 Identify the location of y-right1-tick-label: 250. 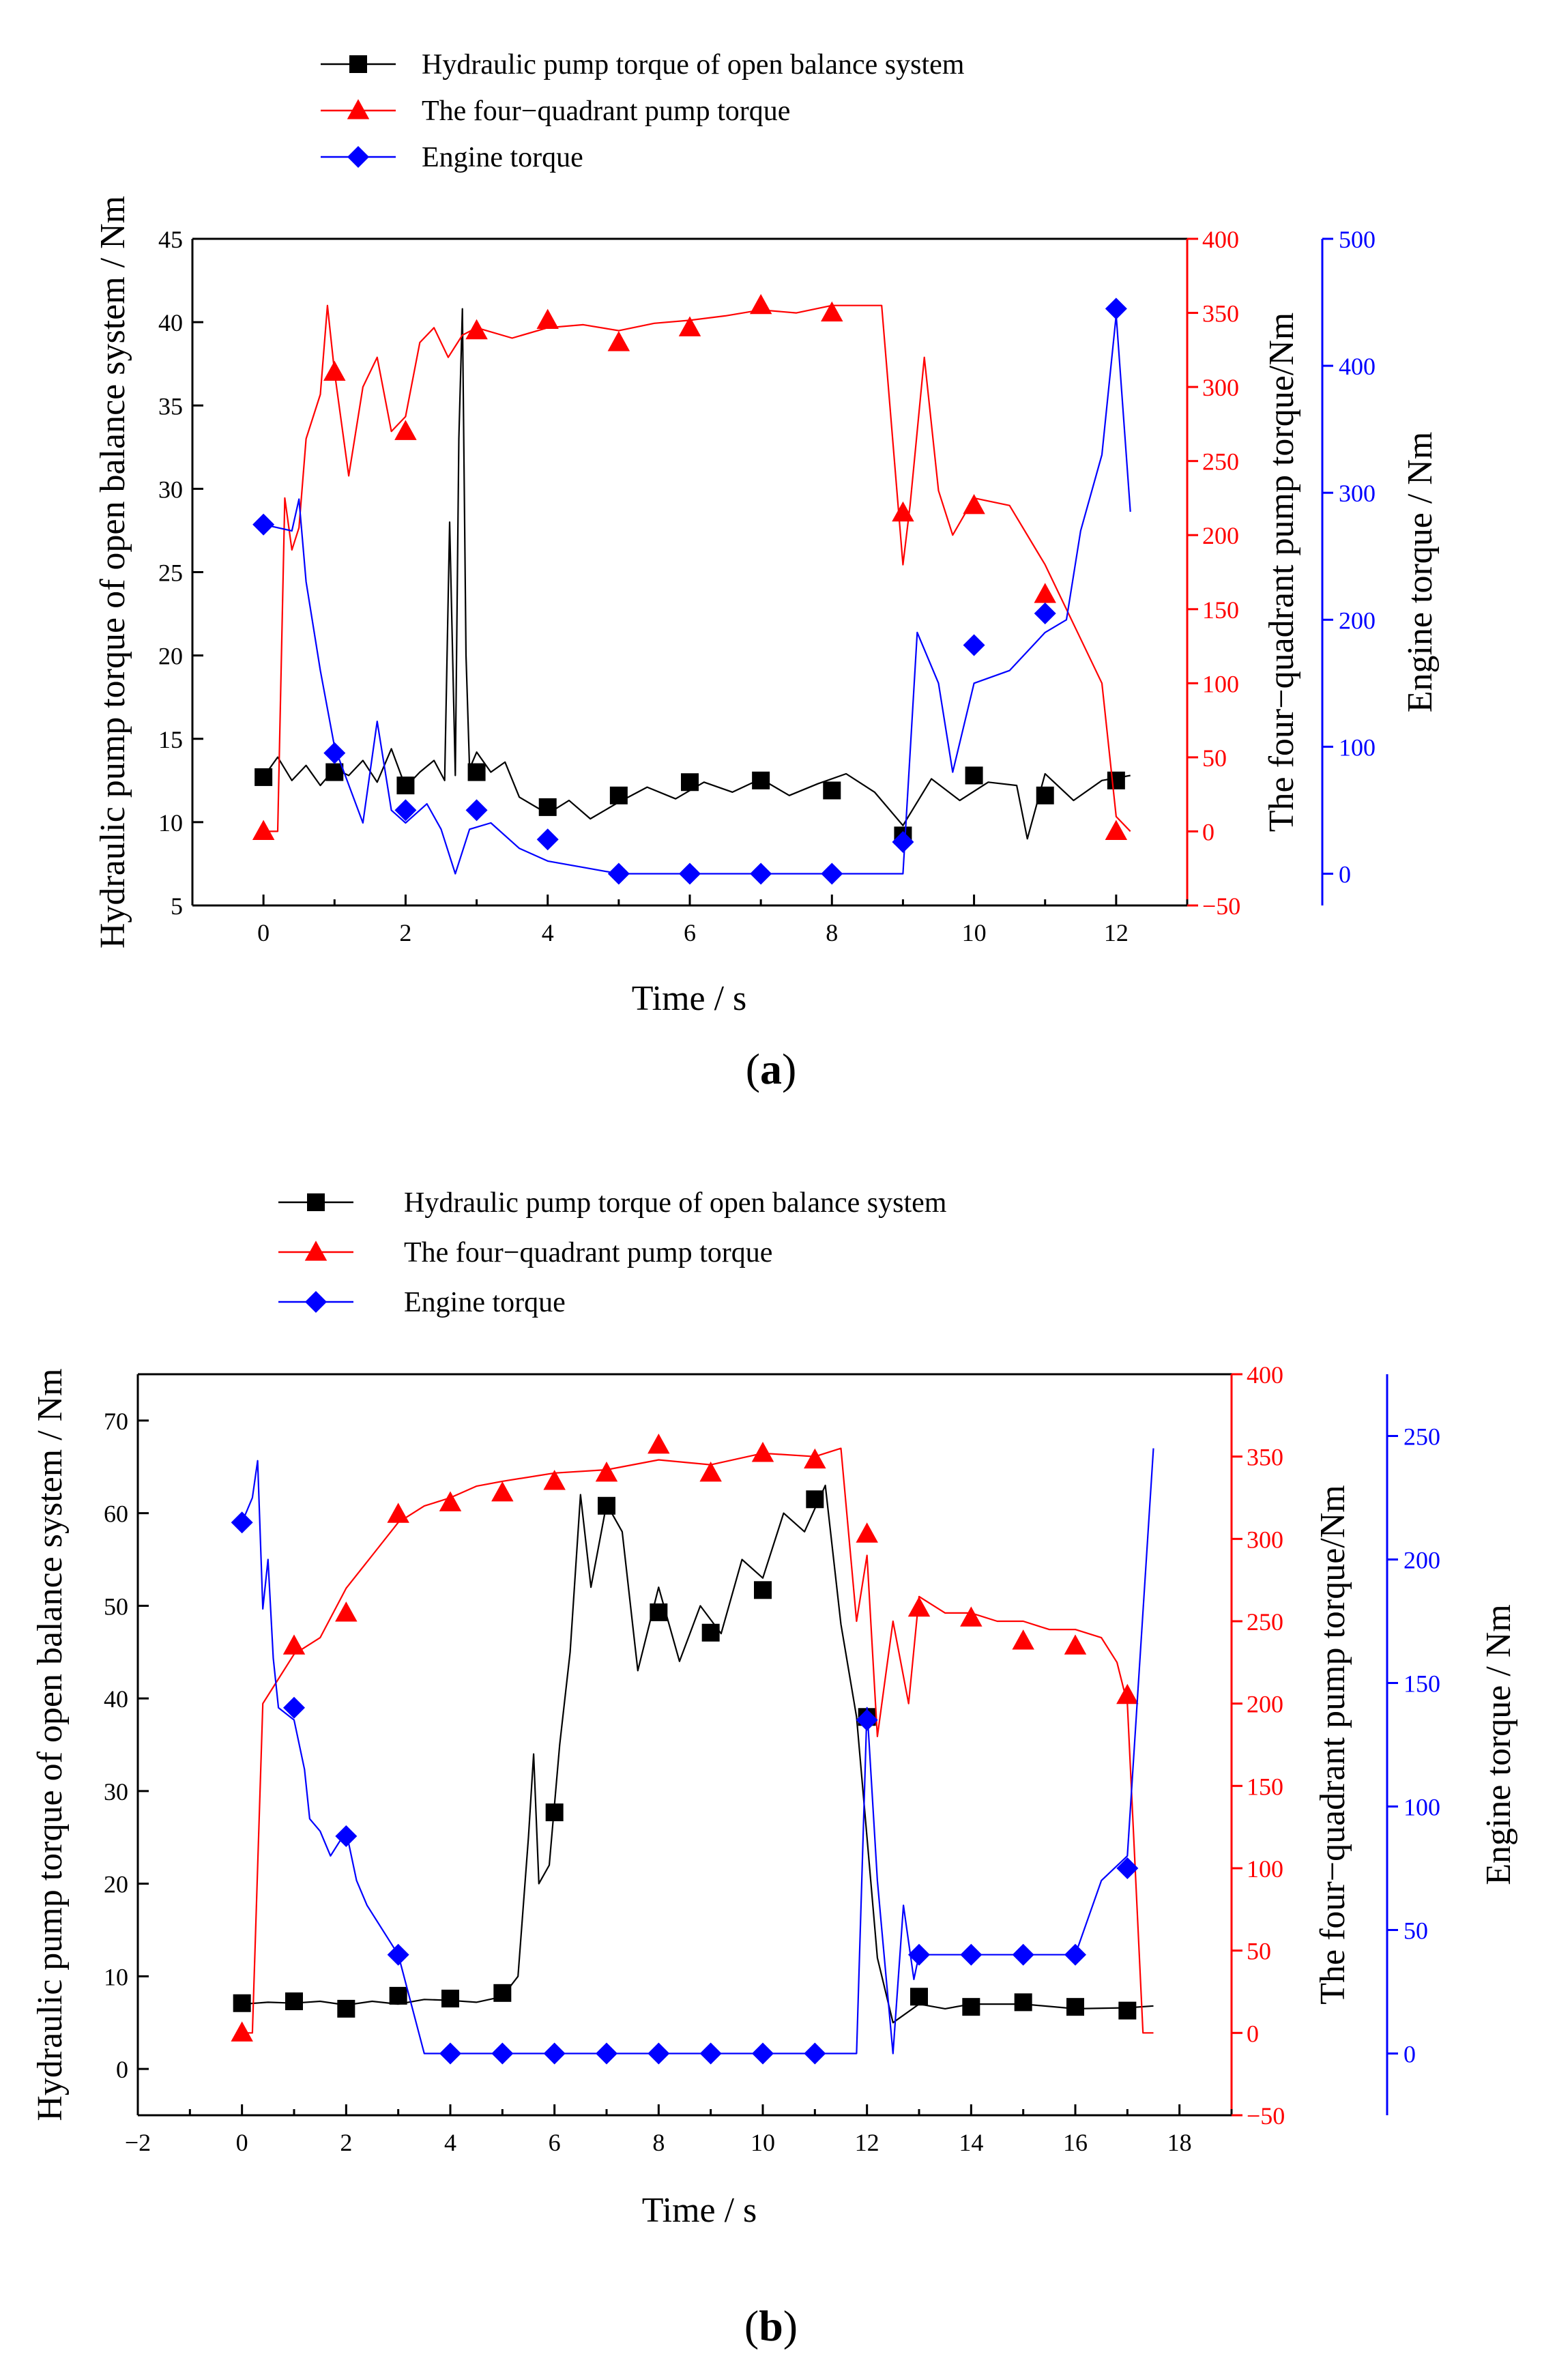
(1220, 462).